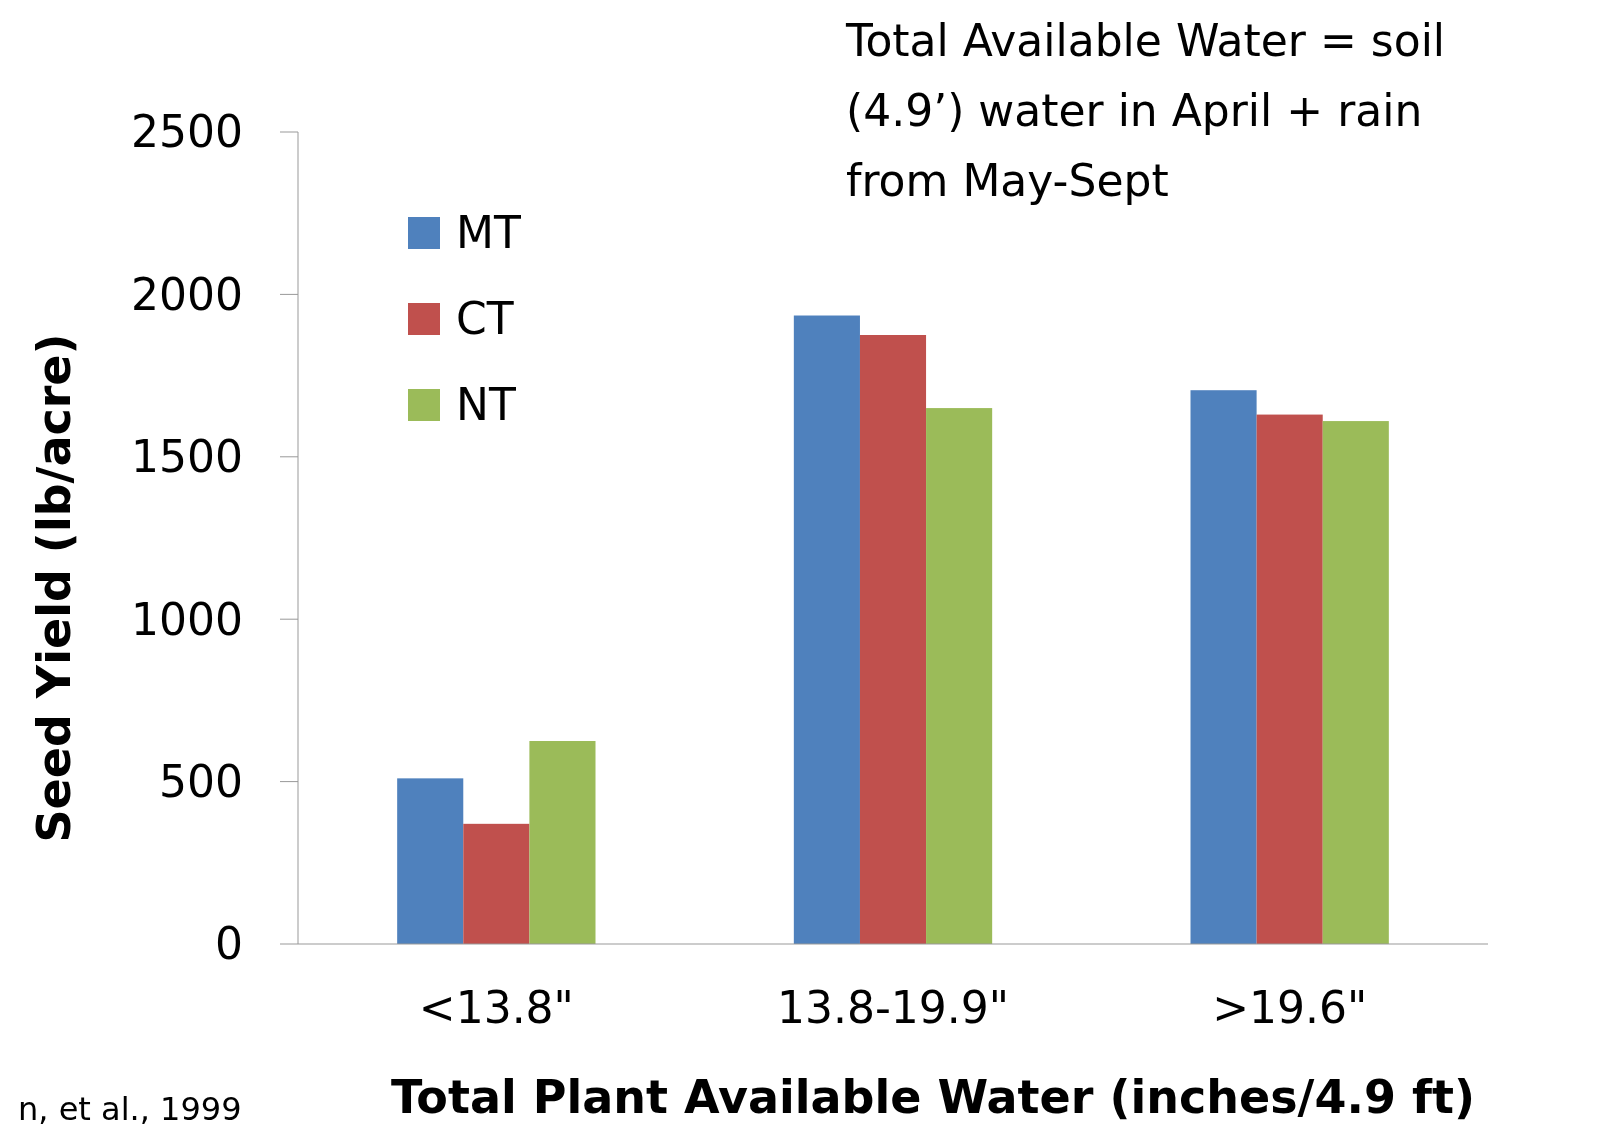 Image resolution: width=1601 pixels, height=1136 pixels. I want to click on text: n, et al., 1999, so click(130, 1109).